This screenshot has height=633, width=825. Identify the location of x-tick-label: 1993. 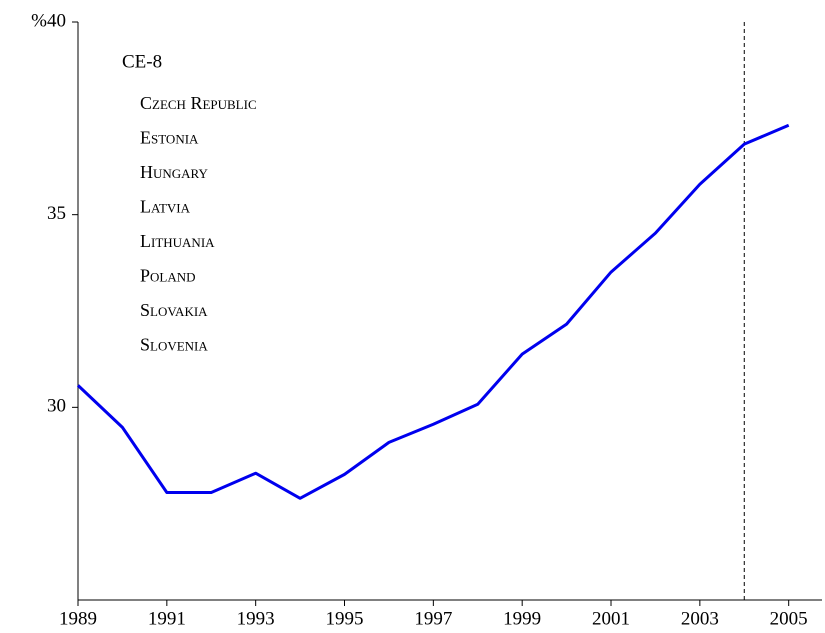
(256, 618).